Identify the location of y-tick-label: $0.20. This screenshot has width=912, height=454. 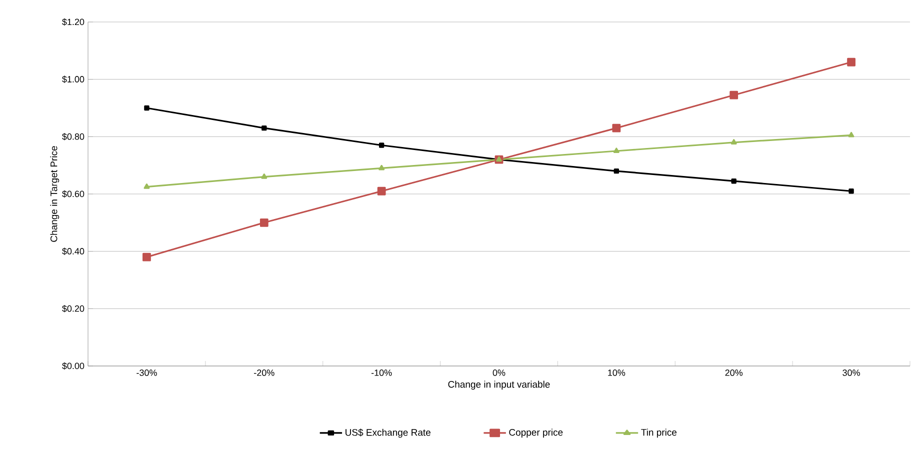
(73, 308).